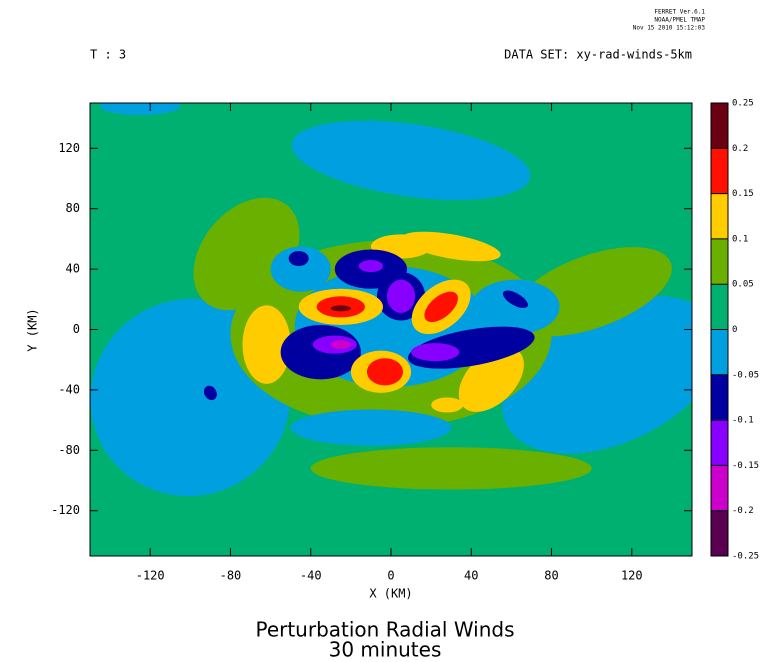  What do you see at coordinates (734, 330) in the screenshot?
I see `colorbar-label: 0` at bounding box center [734, 330].